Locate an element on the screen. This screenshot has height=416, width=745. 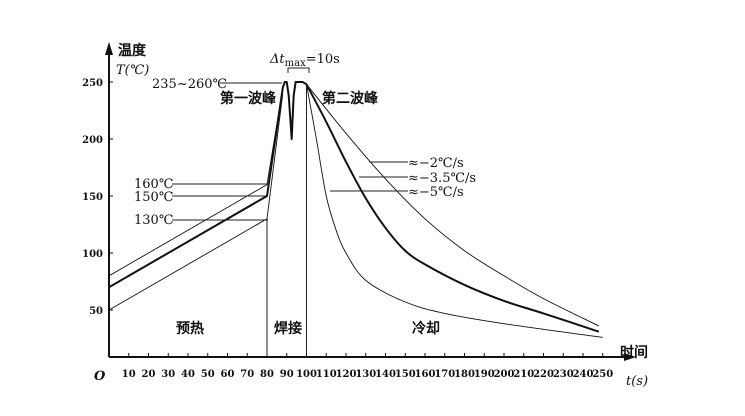
x-tick-label: 160 is located at coordinates (425, 374).